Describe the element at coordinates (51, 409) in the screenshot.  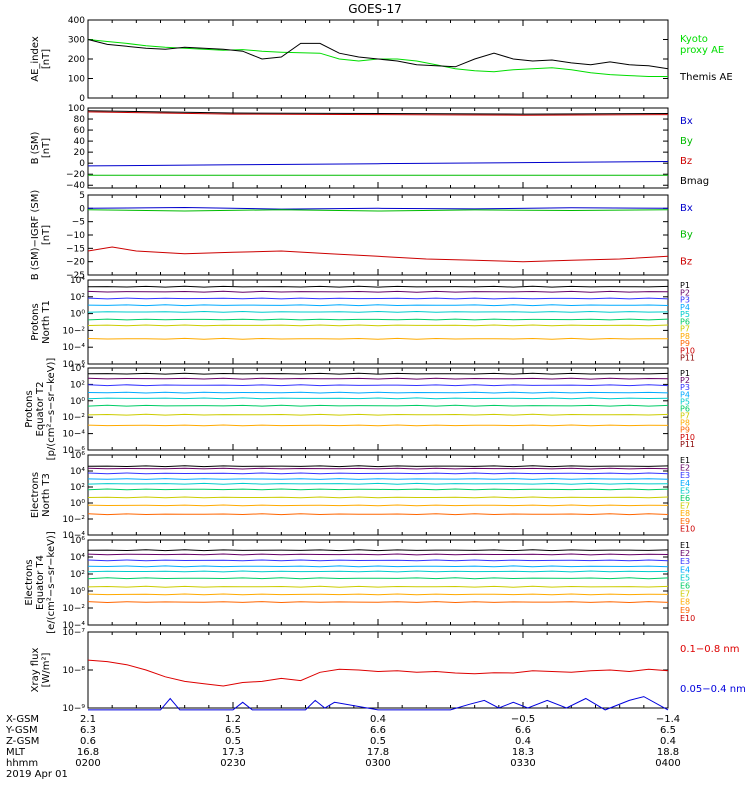
I see `y-axis-label-line: [p/(cm²−s−sr−keV)]` at that location.